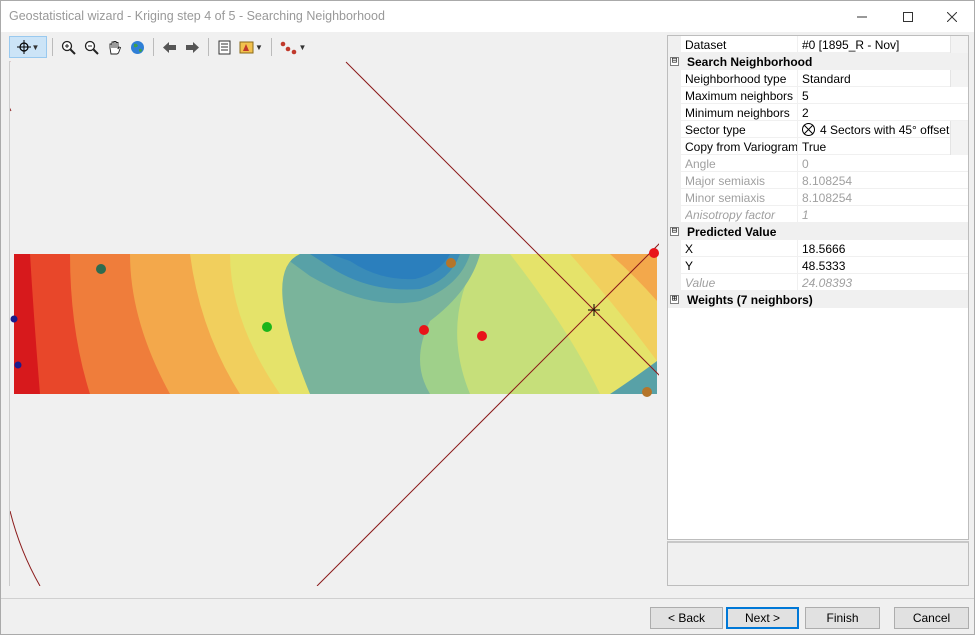 The width and height of the screenshot is (975, 635). What do you see at coordinates (882, 163) in the screenshot?
I see `property-value-cell: 0` at bounding box center [882, 163].